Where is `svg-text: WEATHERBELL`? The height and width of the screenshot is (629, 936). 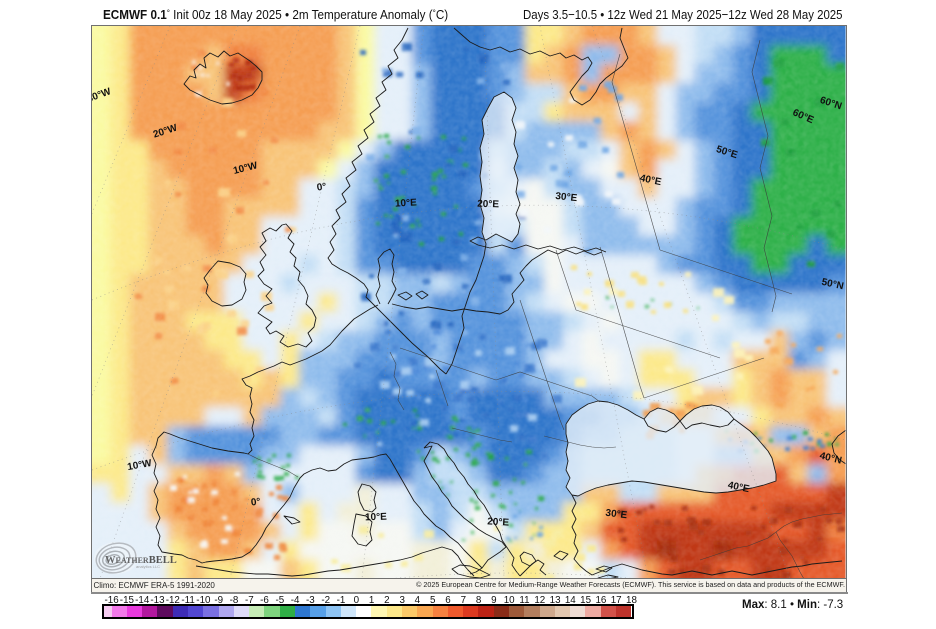
svg-text: WEATHERBELL is located at coordinates (141, 560).